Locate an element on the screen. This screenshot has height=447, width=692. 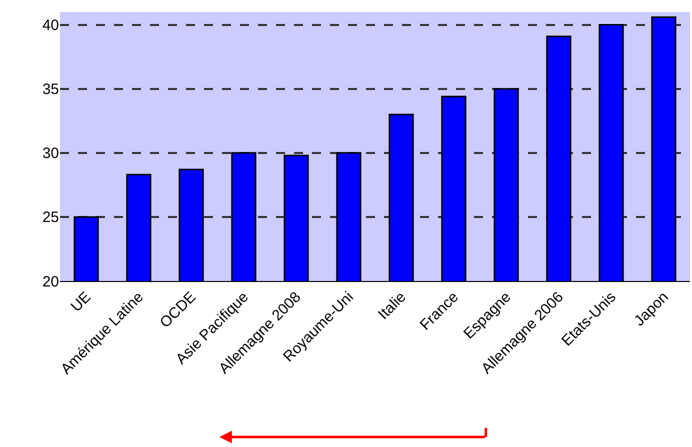
y-tick-label: 25 is located at coordinates (50, 217).